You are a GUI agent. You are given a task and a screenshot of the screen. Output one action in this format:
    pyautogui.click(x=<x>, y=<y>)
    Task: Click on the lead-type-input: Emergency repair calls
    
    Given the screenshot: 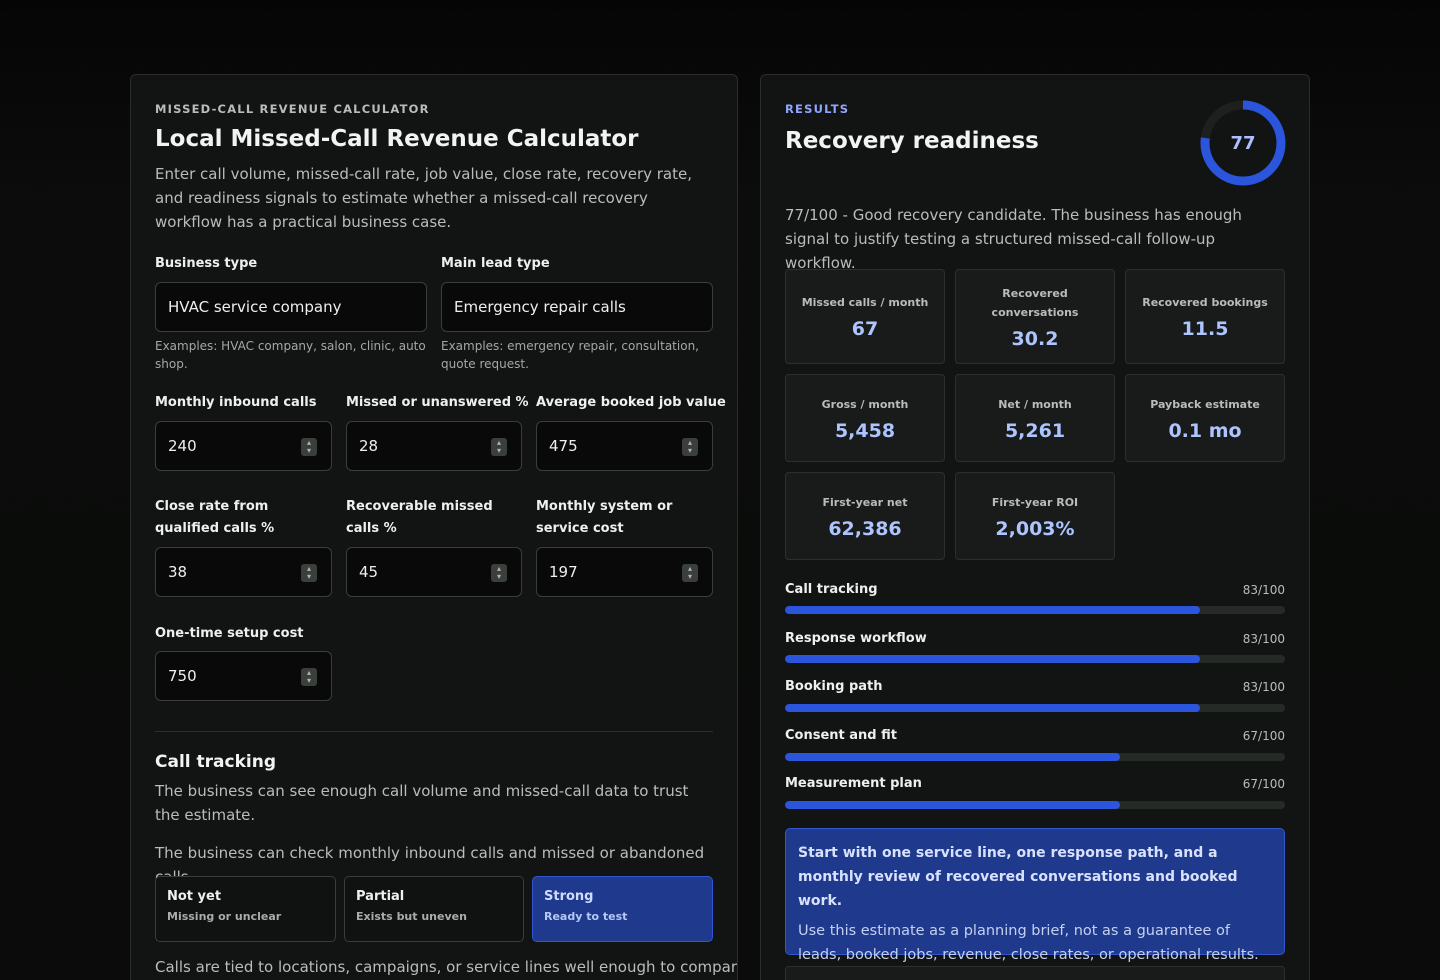 What is the action you would take?
    pyautogui.click(x=577, y=307)
    